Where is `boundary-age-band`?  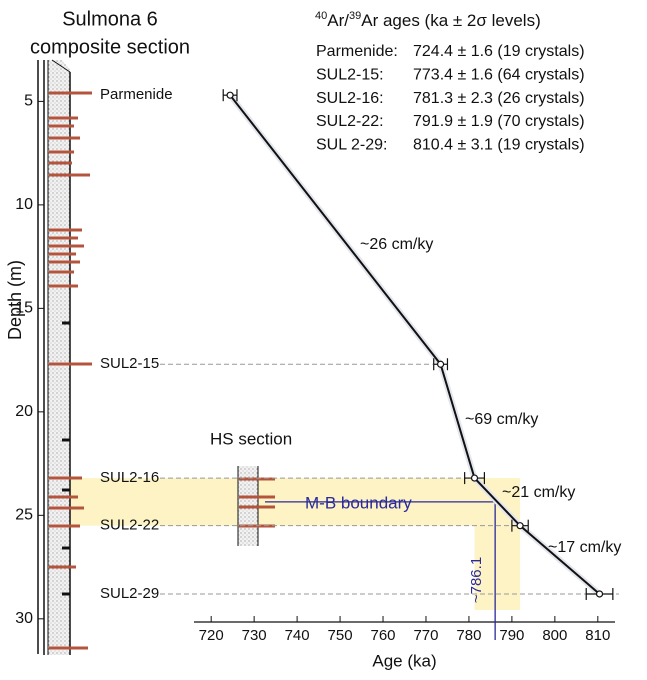
boundary-age-band is located at coordinates (497, 567).